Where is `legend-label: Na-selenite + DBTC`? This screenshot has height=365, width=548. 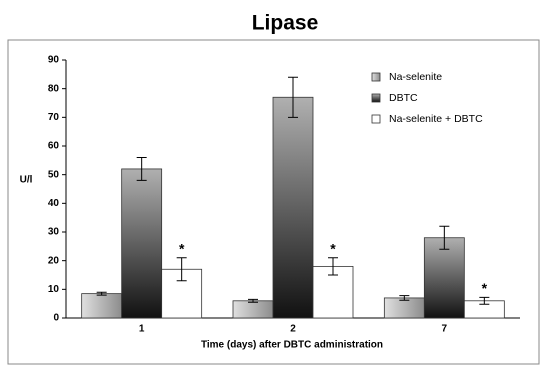 legend-label: Na-selenite + DBTC is located at coordinates (436, 119).